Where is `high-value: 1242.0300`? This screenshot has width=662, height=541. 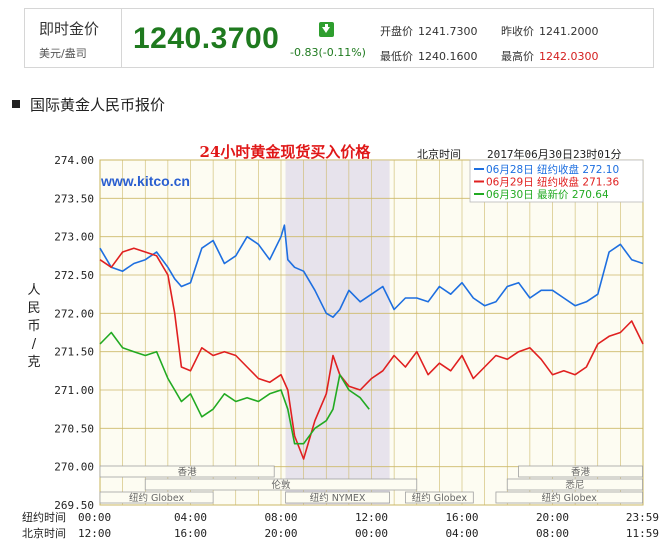
high-value: 1242.0300 is located at coordinates (569, 56).